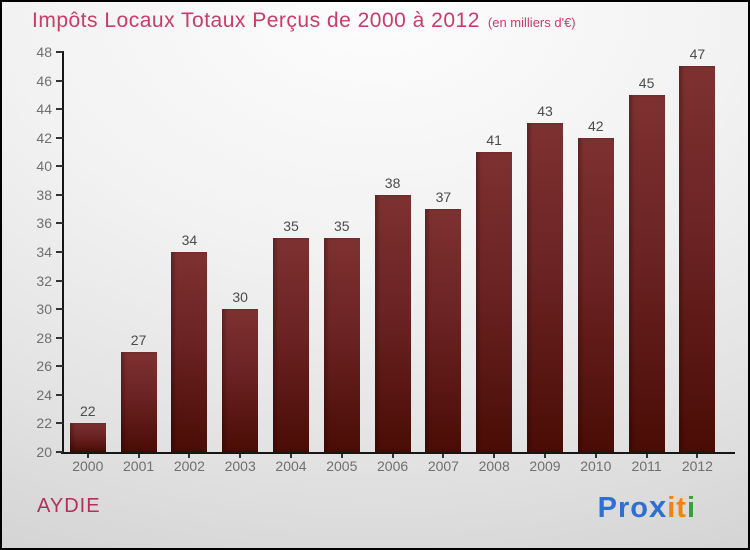 This screenshot has width=750, height=550. Describe the element at coordinates (393, 466) in the screenshot. I see `x-axis-tick-label: 2006` at that location.